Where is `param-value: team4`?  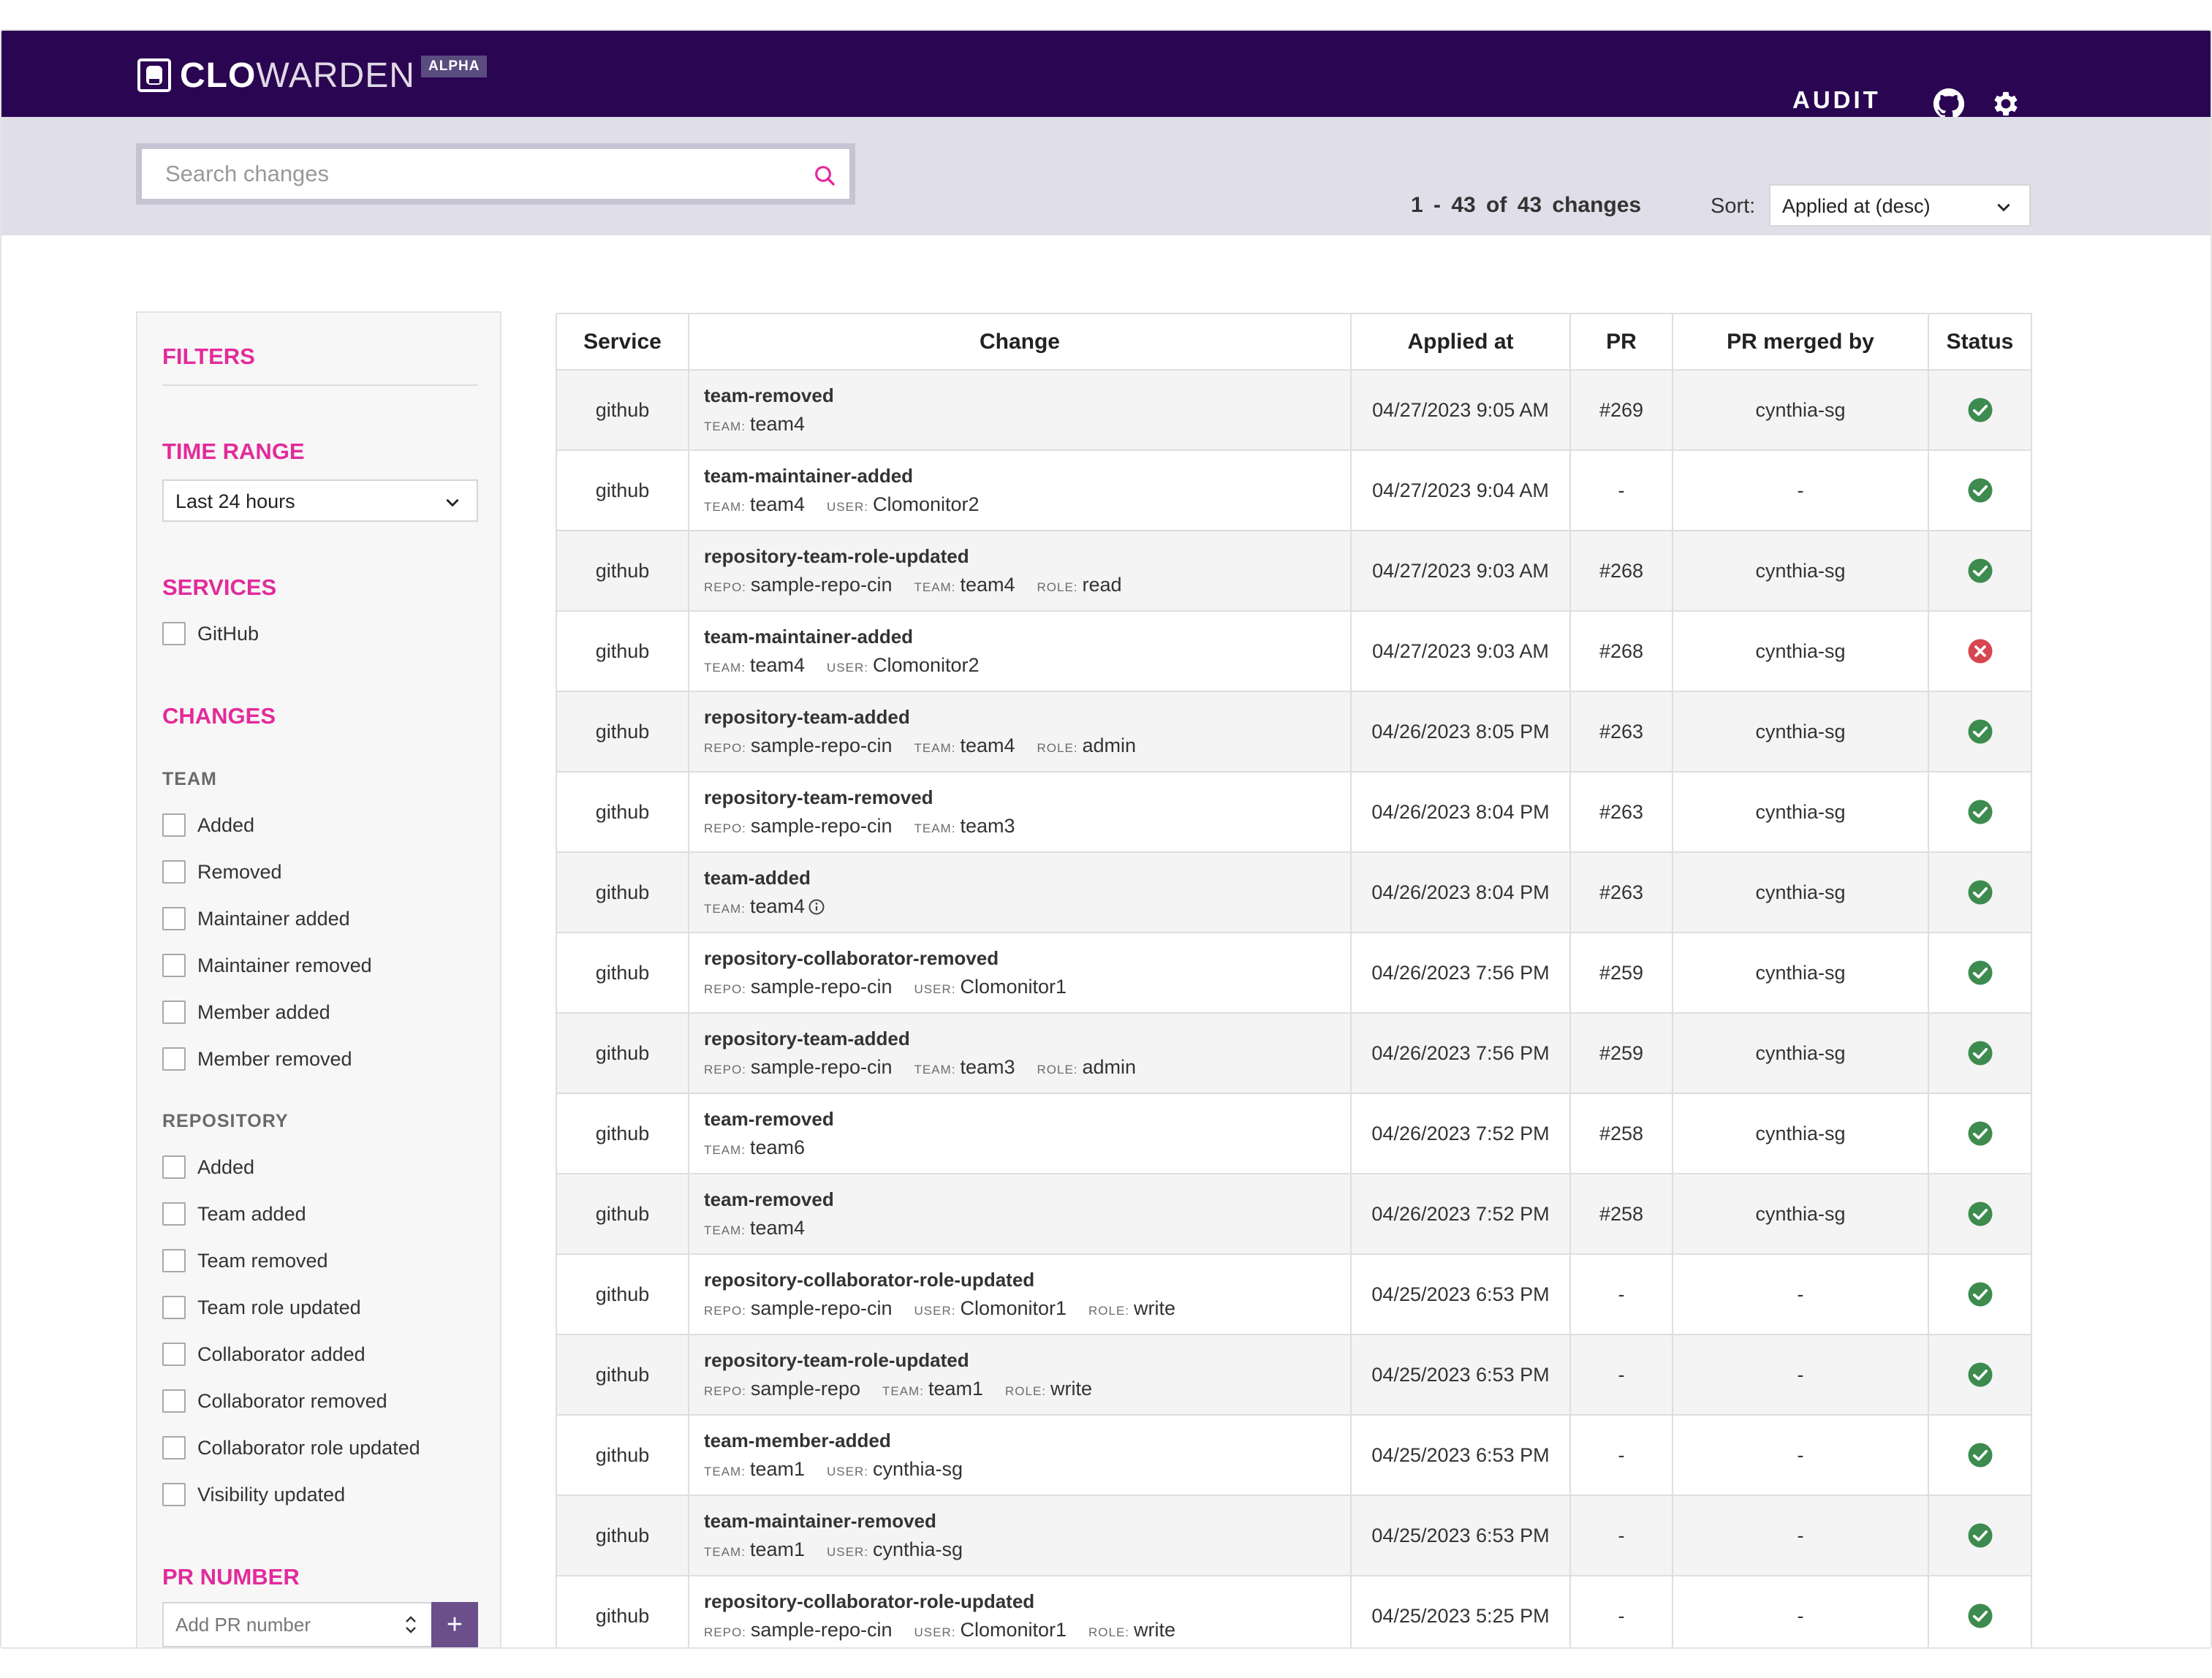 param-value: team4 is located at coordinates (777, 906).